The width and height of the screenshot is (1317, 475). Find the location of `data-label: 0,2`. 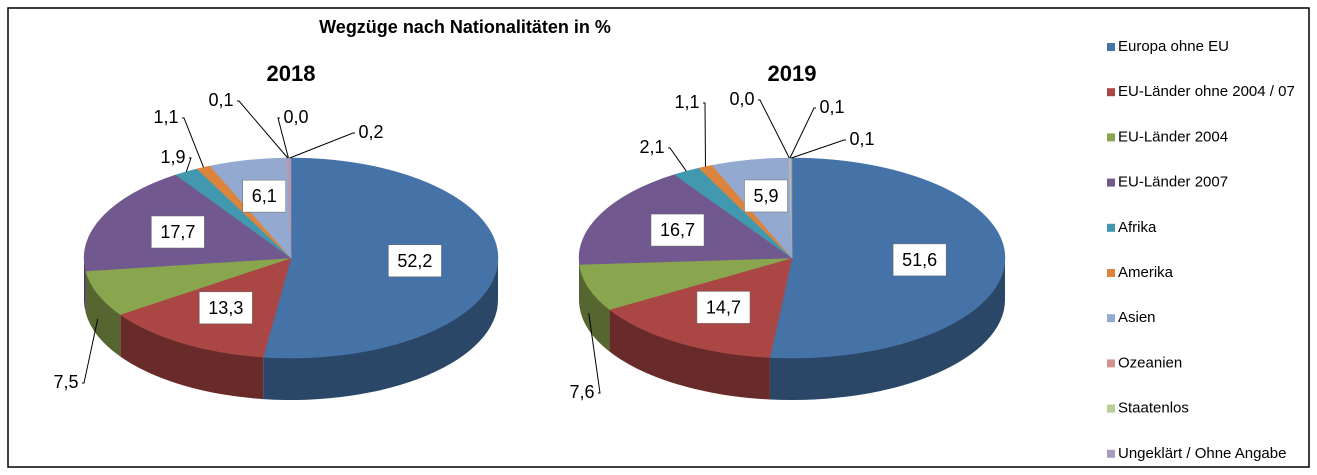

data-label: 0,2 is located at coordinates (370, 132).